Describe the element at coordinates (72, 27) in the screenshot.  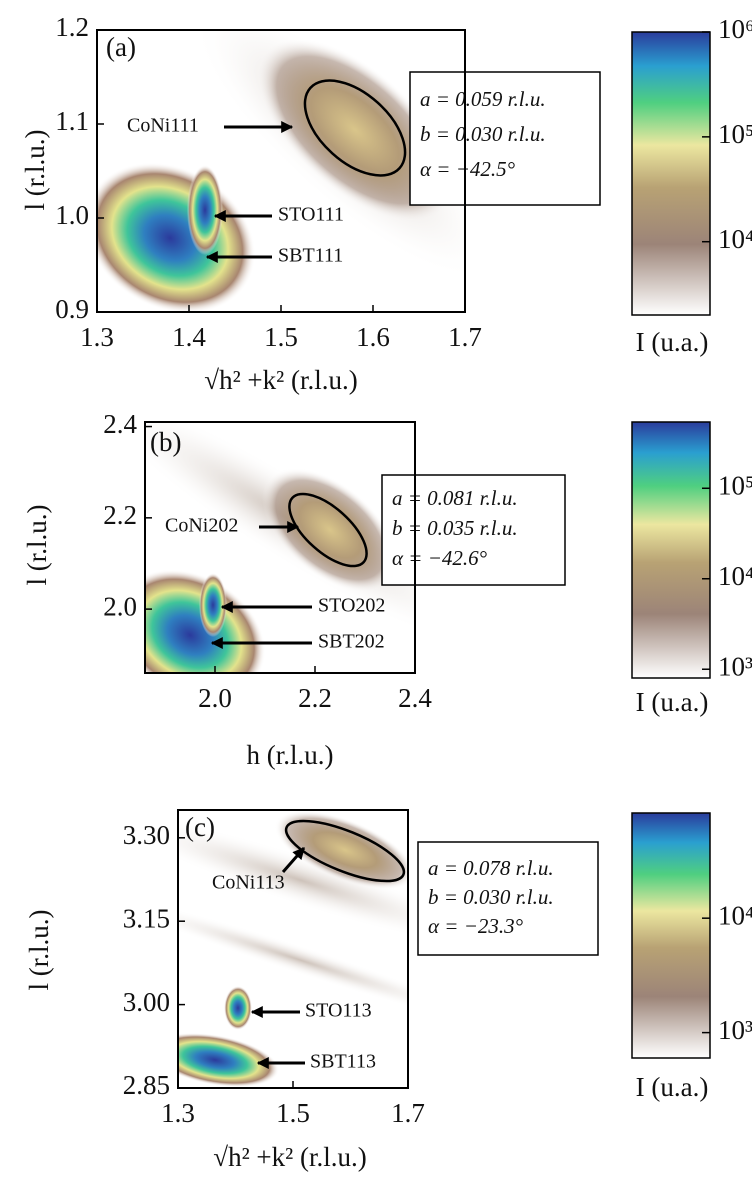
I see `y-tick-label: 1.2` at that location.